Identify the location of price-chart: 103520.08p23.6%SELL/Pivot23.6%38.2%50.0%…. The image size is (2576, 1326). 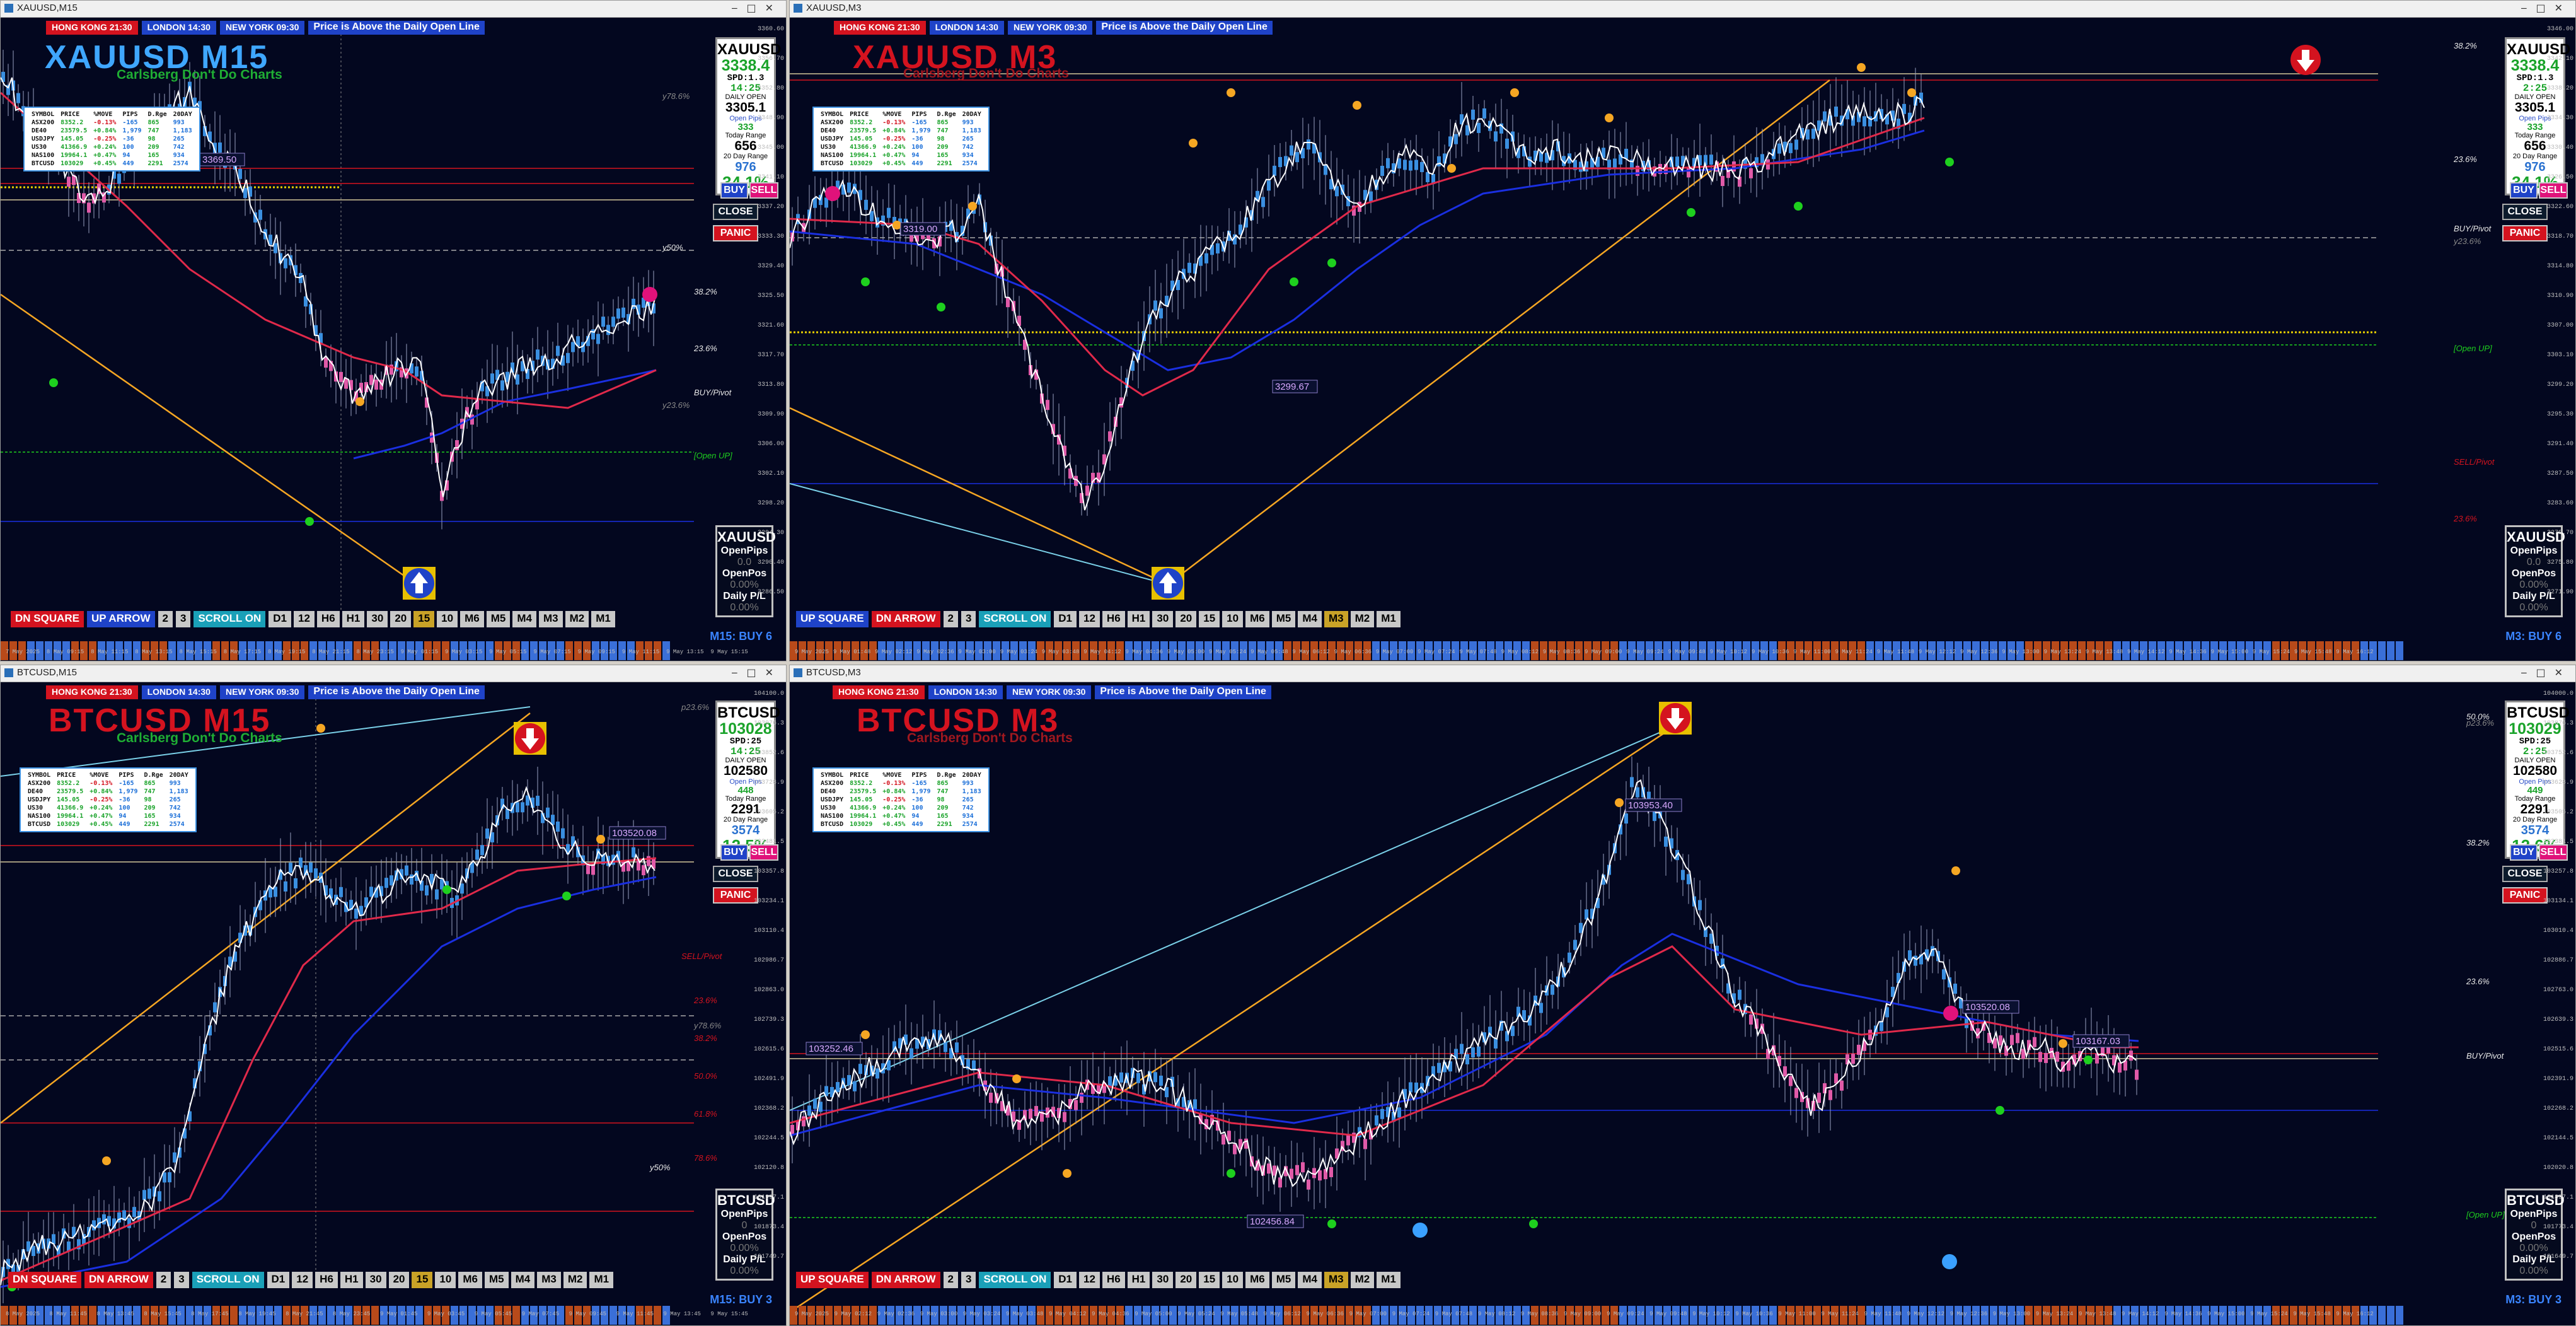
(394, 1004).